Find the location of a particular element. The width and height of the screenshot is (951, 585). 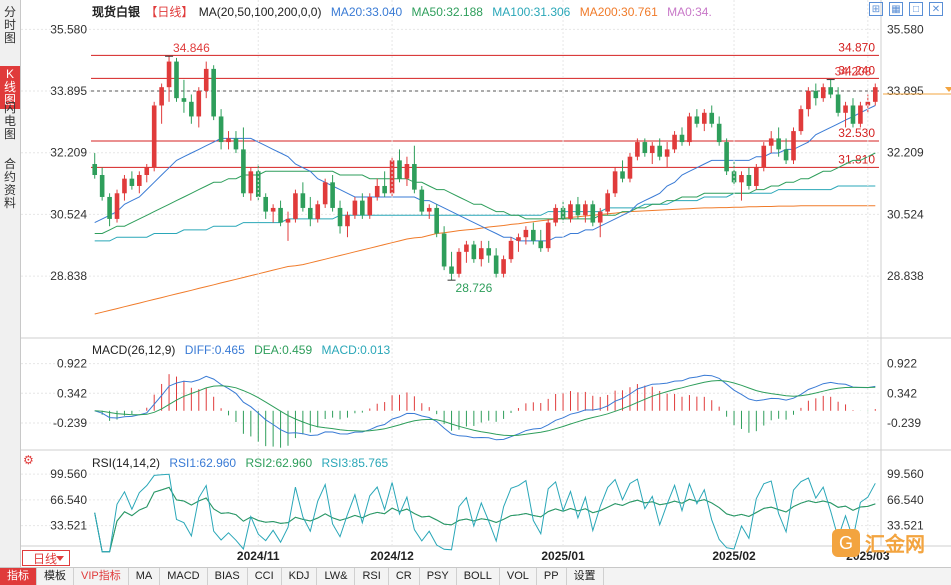

indicator-tab-14: PP is located at coordinates (552, 576).